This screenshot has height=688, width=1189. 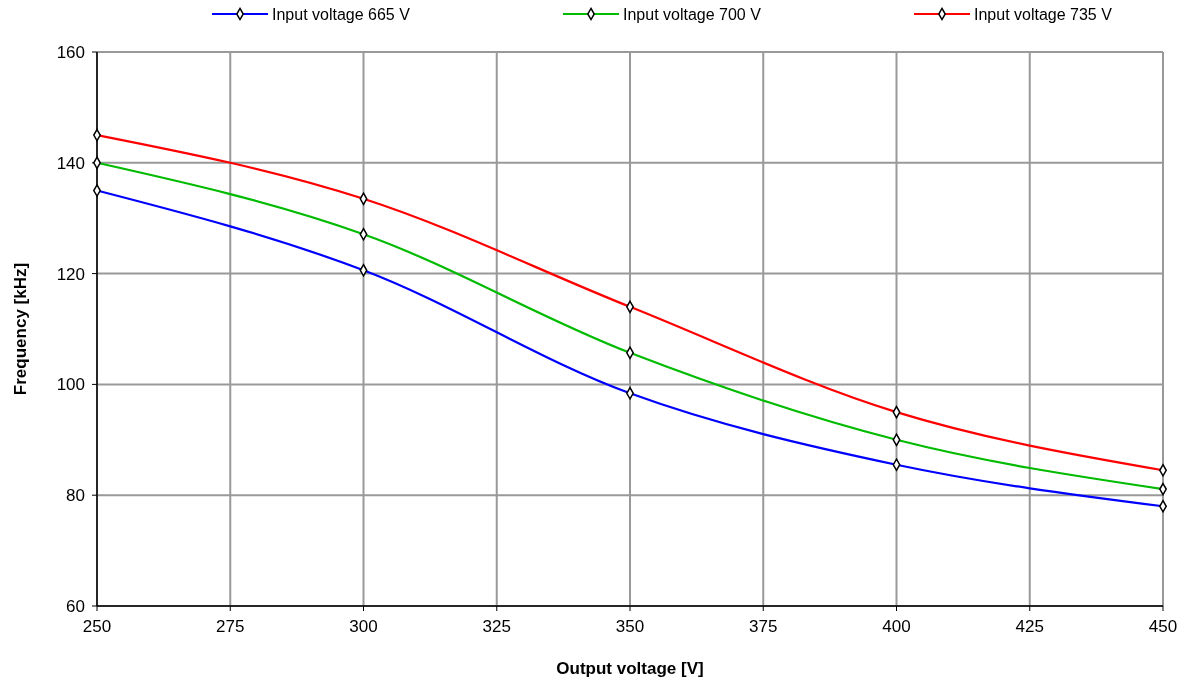 I want to click on x-axis-title: Output voltage [V], so click(x=630, y=668).